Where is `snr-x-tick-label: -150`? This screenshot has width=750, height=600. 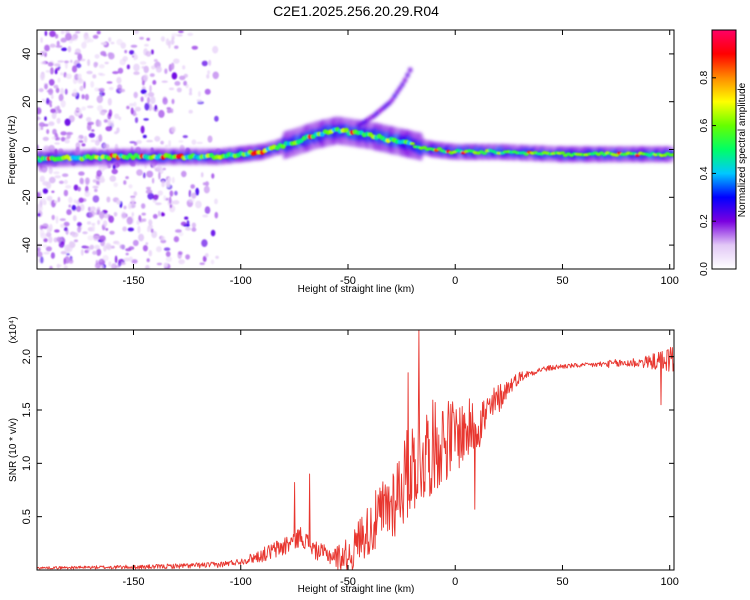 snr-x-tick-label: -150 is located at coordinates (133, 582).